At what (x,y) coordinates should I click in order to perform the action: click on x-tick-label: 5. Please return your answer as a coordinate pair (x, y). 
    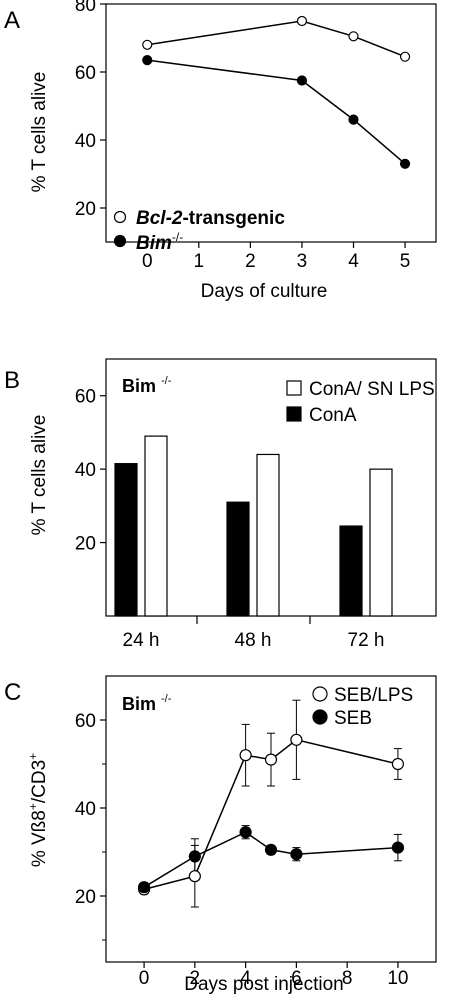
    Looking at the image, I should click on (405, 261).